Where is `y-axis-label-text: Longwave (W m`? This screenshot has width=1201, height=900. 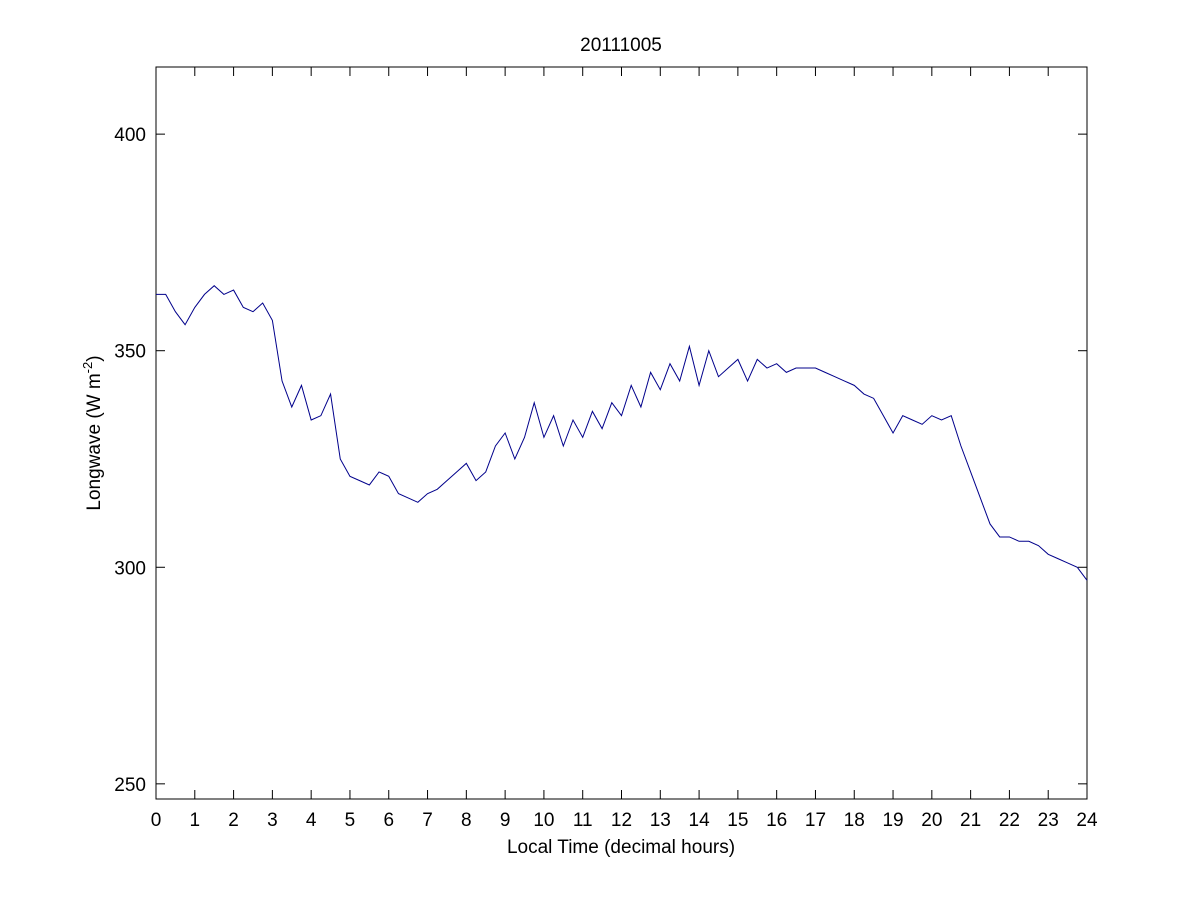 y-axis-label-text: Longwave (W m is located at coordinates (94, 441).